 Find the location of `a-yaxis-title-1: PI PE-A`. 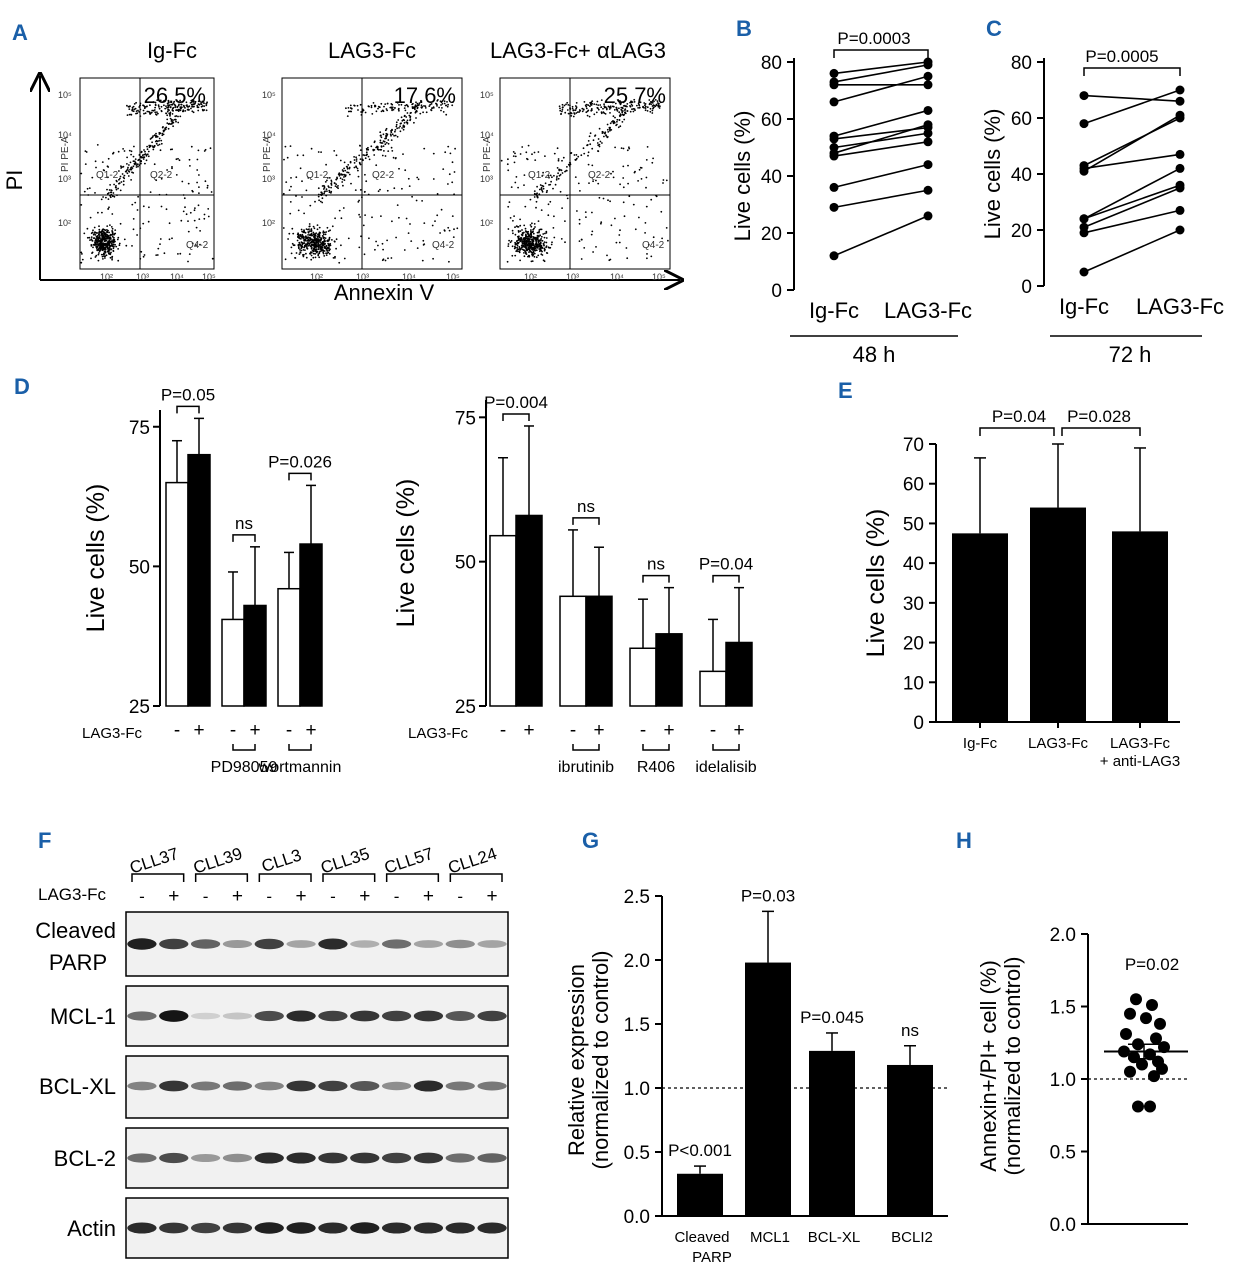

a-yaxis-title-1: PI PE-A is located at coordinates (65, 154).